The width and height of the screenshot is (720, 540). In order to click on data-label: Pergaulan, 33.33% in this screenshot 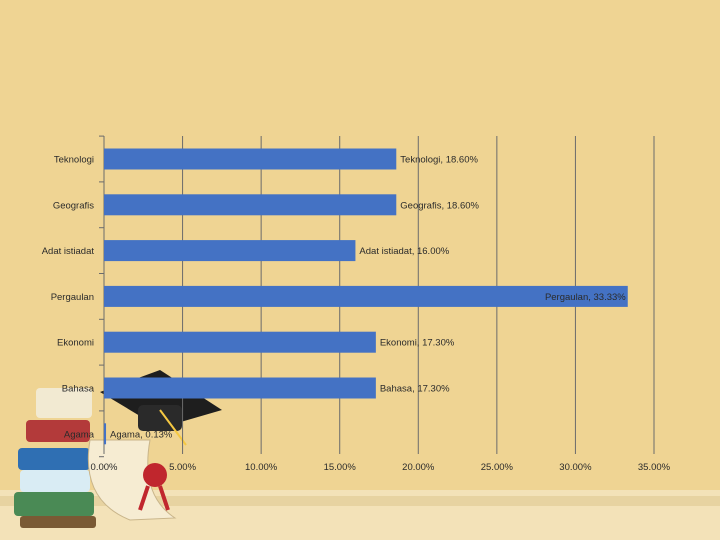, I will do `click(585, 297)`.